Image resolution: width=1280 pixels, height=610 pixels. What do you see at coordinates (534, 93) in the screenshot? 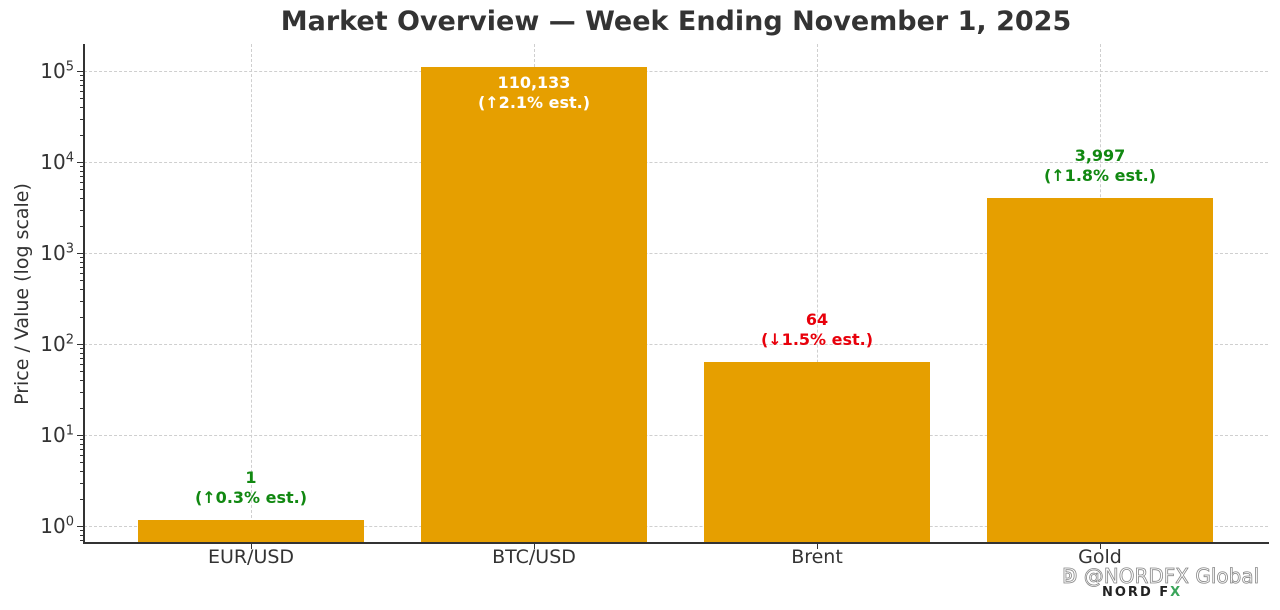
I see `bar-value-label: 110,133 (↑2.1% est.)` at bounding box center [534, 93].